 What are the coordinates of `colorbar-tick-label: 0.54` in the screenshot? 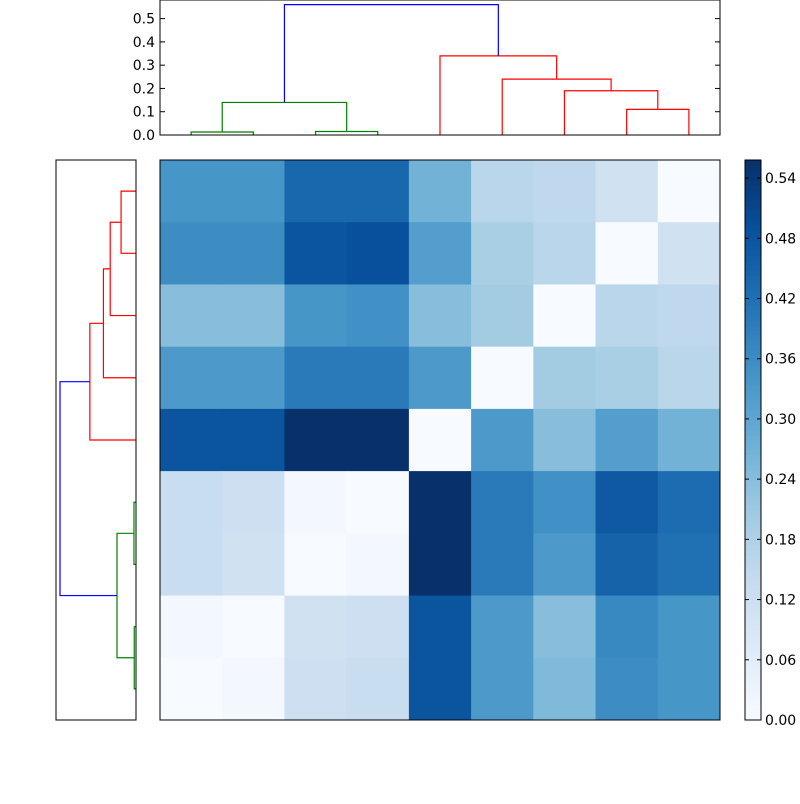 It's located at (780, 179).